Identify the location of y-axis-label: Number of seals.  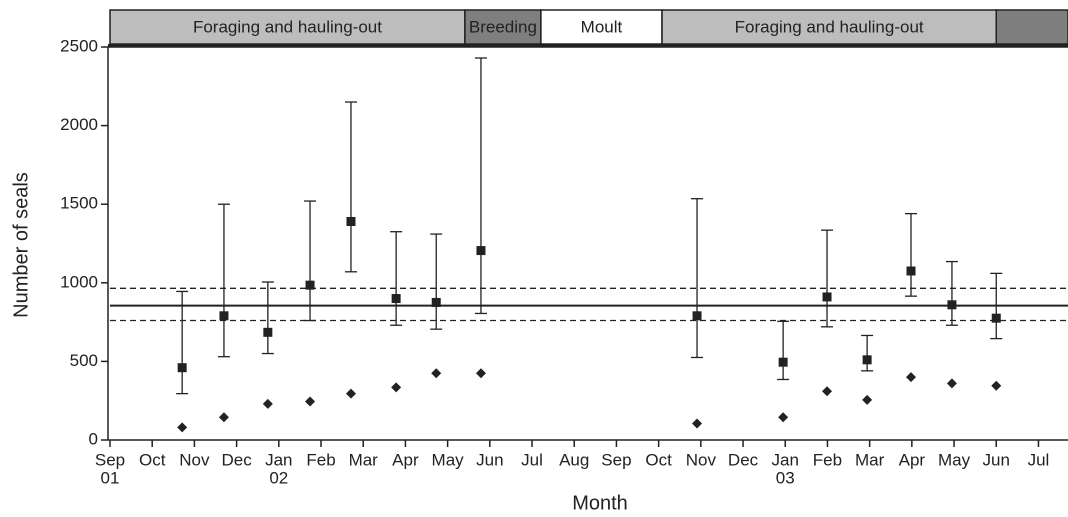
(21, 245).